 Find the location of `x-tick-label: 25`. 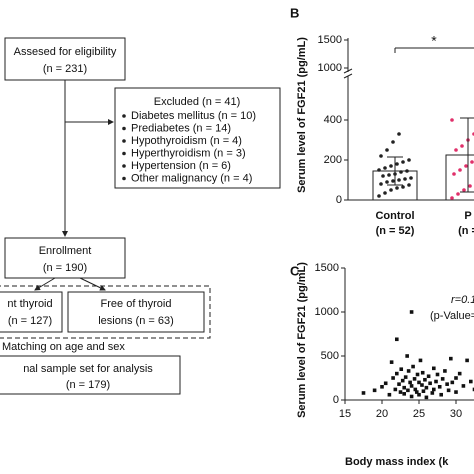

x-tick-label: 25 is located at coordinates (419, 414).